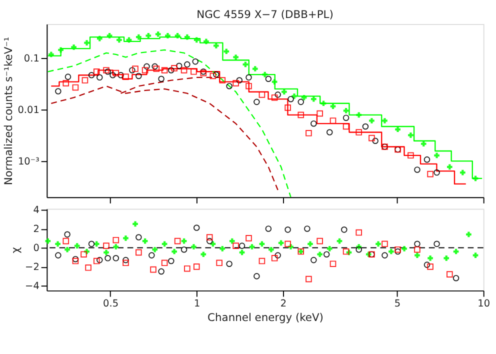 This screenshot has width=496, height=354. Describe the element at coordinates (283, 304) in the screenshot. I see `x-tick-label: 2` at that location.